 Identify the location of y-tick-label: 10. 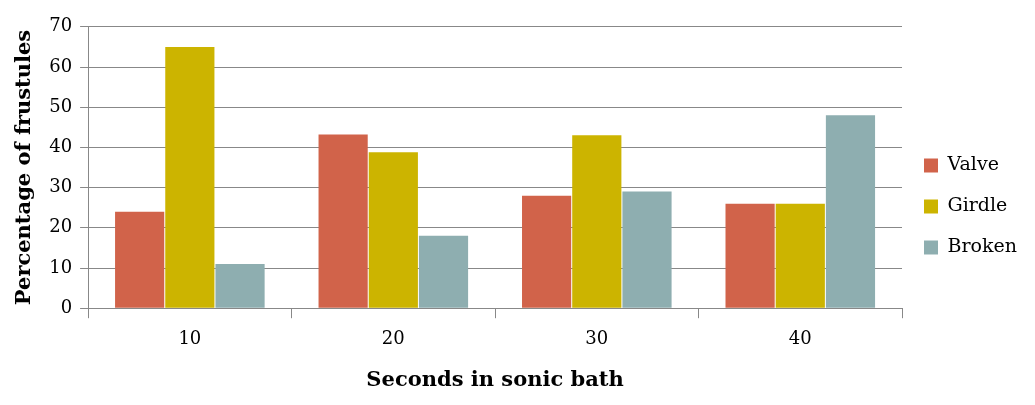
(61, 266).